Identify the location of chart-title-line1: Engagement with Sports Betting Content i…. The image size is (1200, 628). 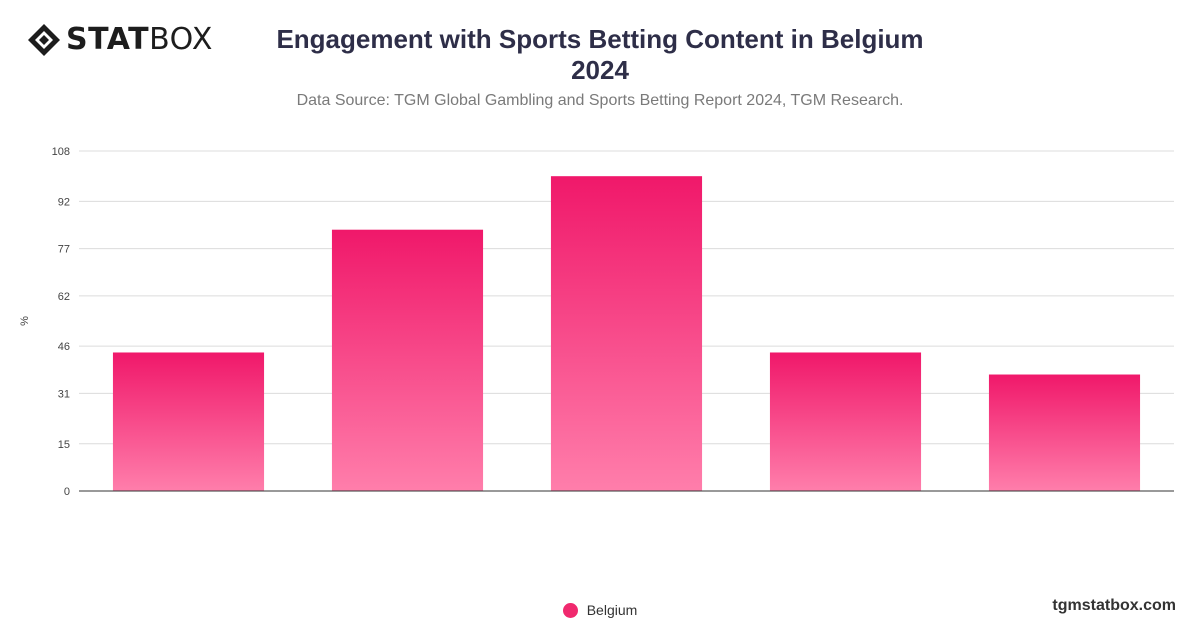
(600, 39).